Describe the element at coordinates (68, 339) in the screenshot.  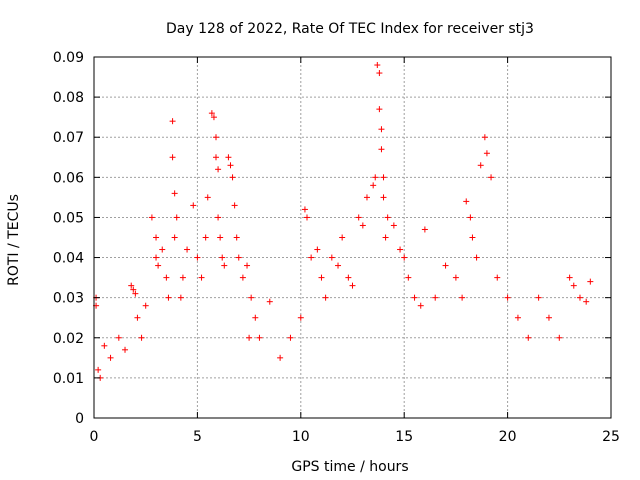
I see `y-tick-label: 0.02` at that location.